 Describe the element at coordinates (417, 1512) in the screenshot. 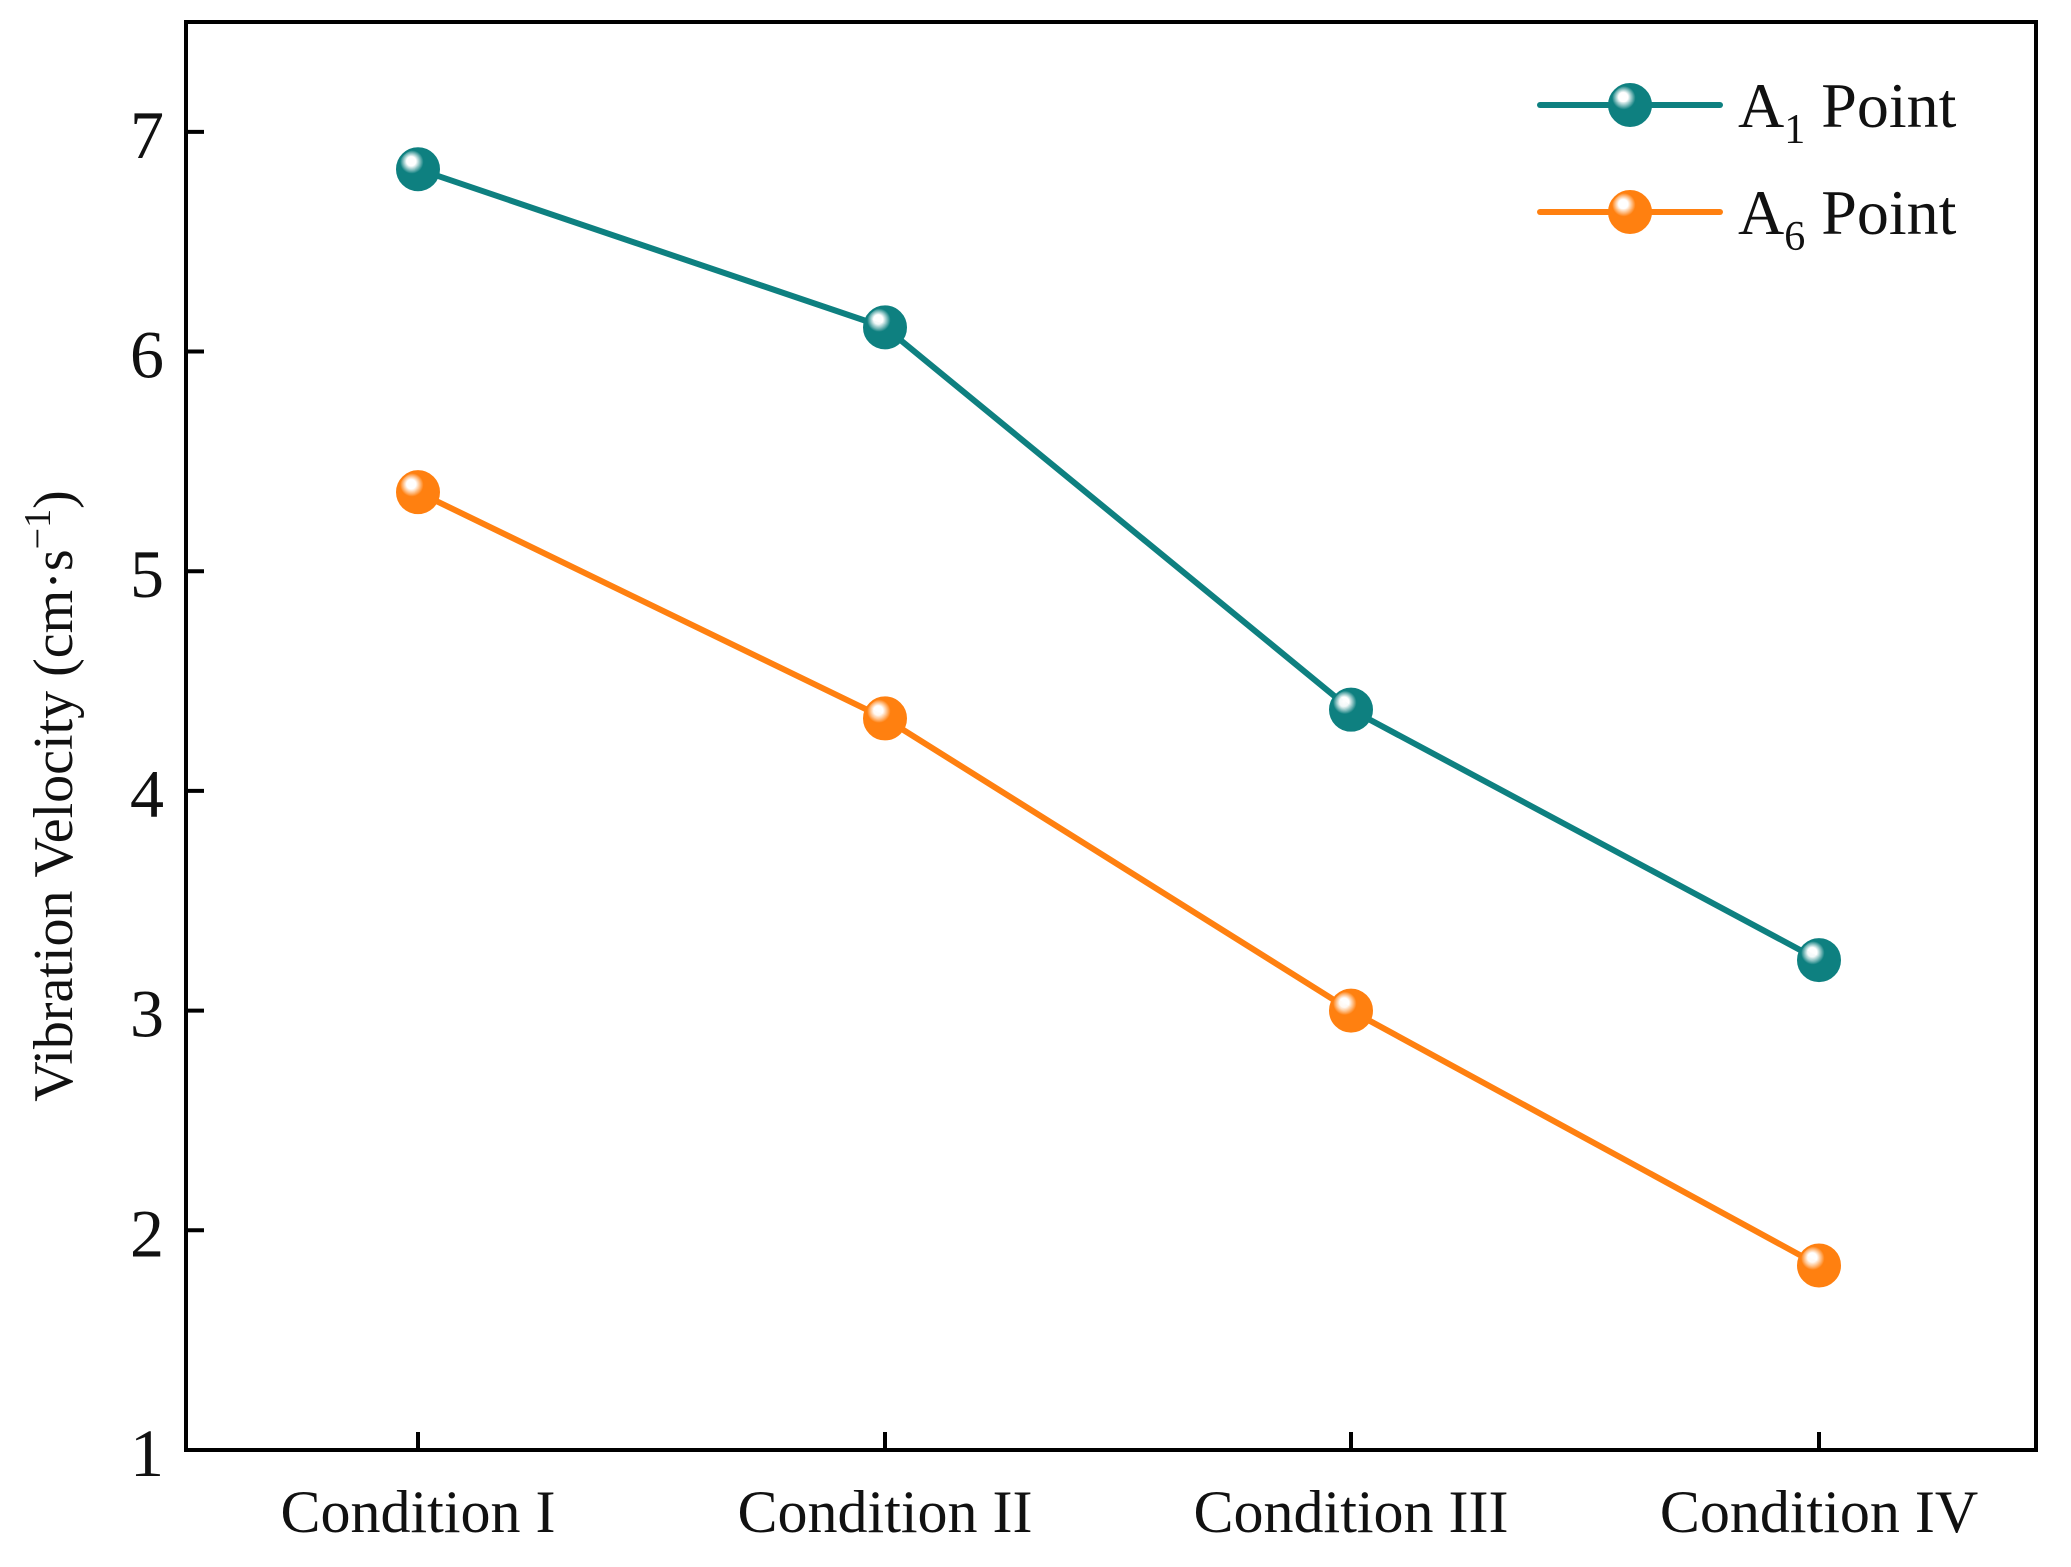

I see `x-tick-label: Condition I` at that location.